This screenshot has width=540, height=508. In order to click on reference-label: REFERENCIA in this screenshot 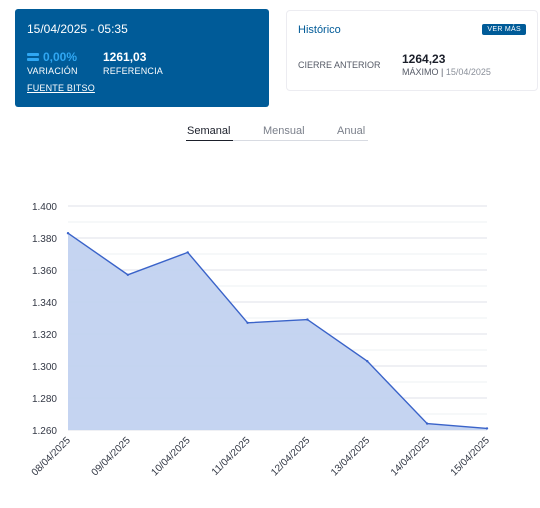, I will do `click(133, 71)`.